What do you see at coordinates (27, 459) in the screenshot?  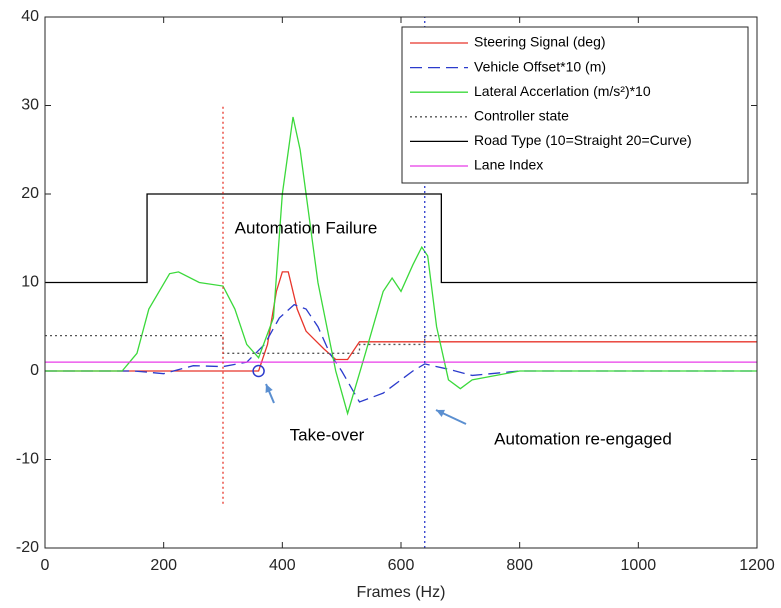 I see `y-tick-label: -10` at bounding box center [27, 459].